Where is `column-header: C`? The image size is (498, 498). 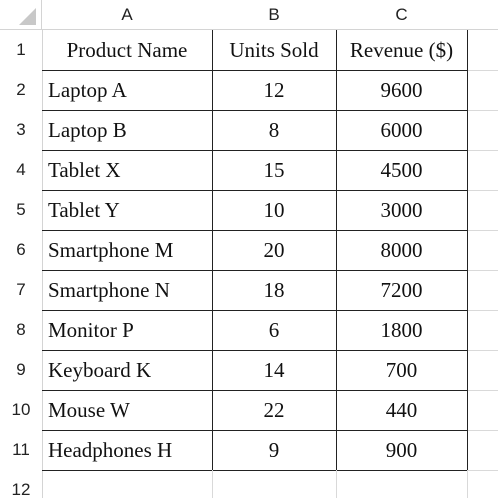 column-header: C is located at coordinates (402, 15).